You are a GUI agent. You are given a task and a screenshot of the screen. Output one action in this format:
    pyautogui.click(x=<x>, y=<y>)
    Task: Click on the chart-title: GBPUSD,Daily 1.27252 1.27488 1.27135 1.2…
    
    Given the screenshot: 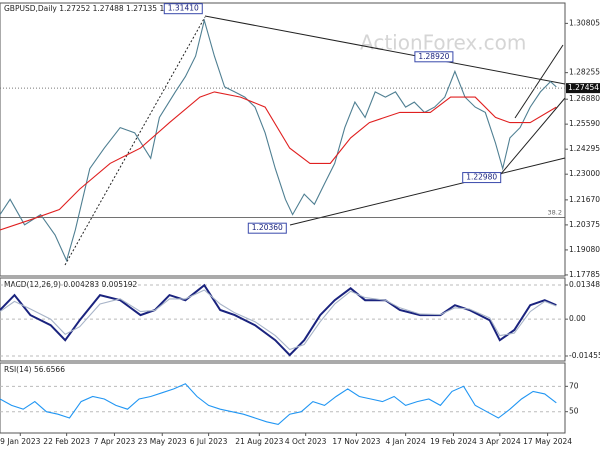 What is the action you would take?
    pyautogui.click(x=97, y=8)
    